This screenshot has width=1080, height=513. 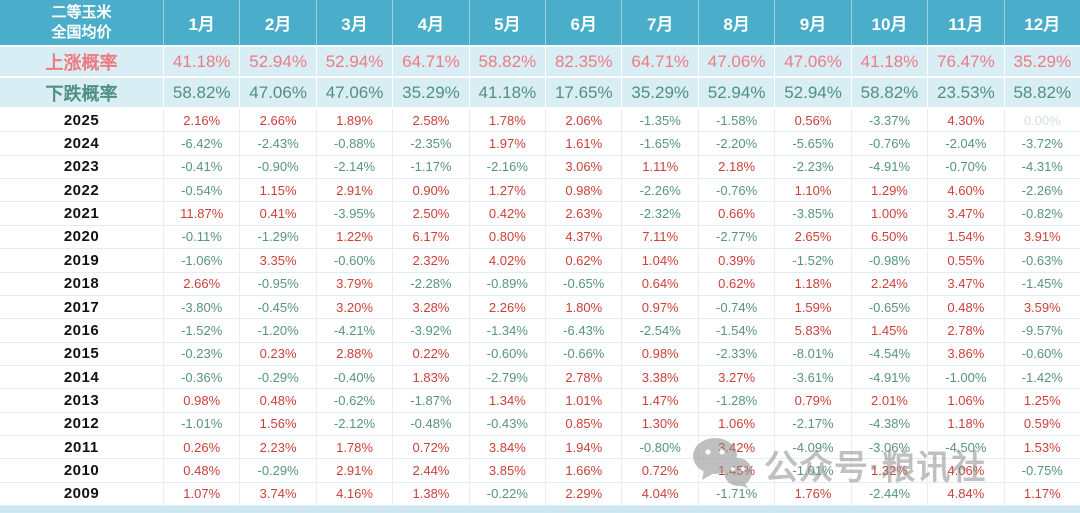 I want to click on monthly-change-value: -1.58%, so click(x=735, y=120).